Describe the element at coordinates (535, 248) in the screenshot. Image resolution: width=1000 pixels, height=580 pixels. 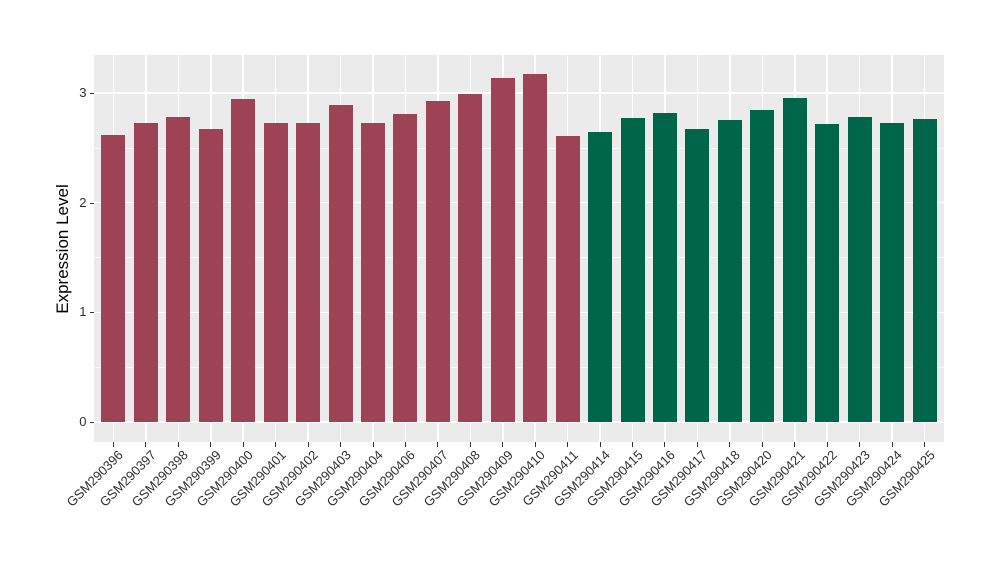
I see `bar-GSM290410` at that location.